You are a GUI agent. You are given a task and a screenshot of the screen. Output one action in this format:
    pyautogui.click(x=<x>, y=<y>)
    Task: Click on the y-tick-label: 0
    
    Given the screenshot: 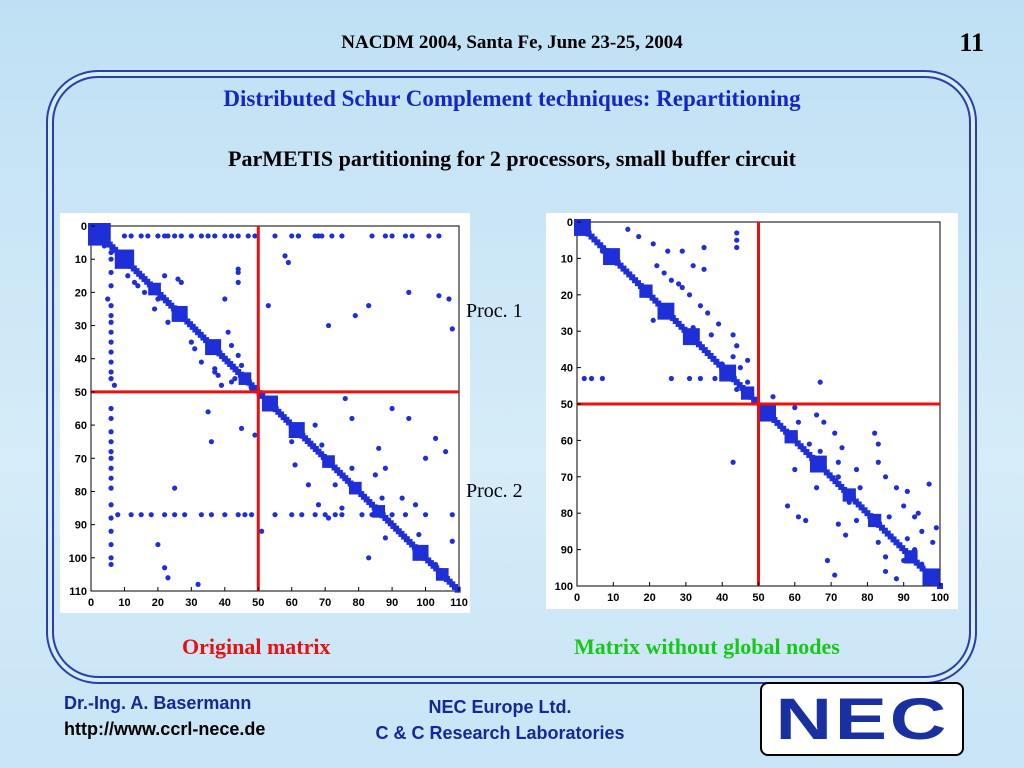 What is the action you would take?
    pyautogui.click(x=84, y=227)
    